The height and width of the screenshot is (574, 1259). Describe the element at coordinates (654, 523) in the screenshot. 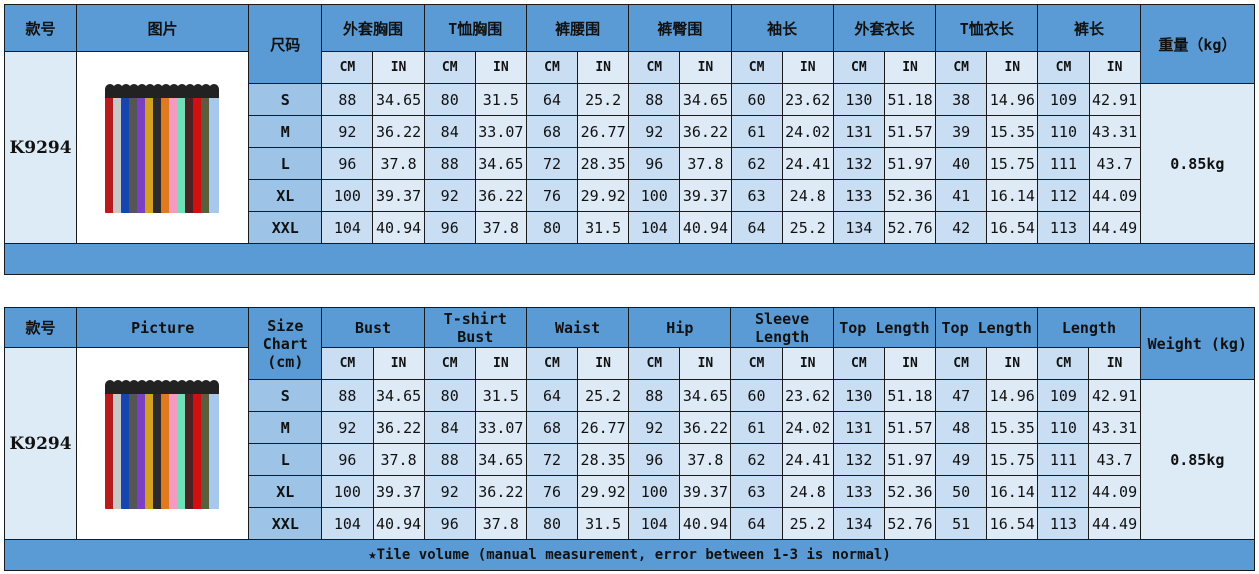

I see `measurement-cell: 104` at that location.